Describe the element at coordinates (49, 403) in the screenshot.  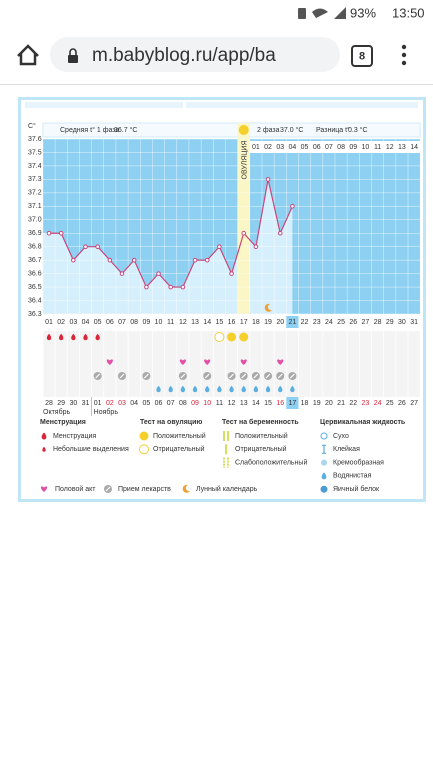
I see `cycle-day-label: 28` at that location.